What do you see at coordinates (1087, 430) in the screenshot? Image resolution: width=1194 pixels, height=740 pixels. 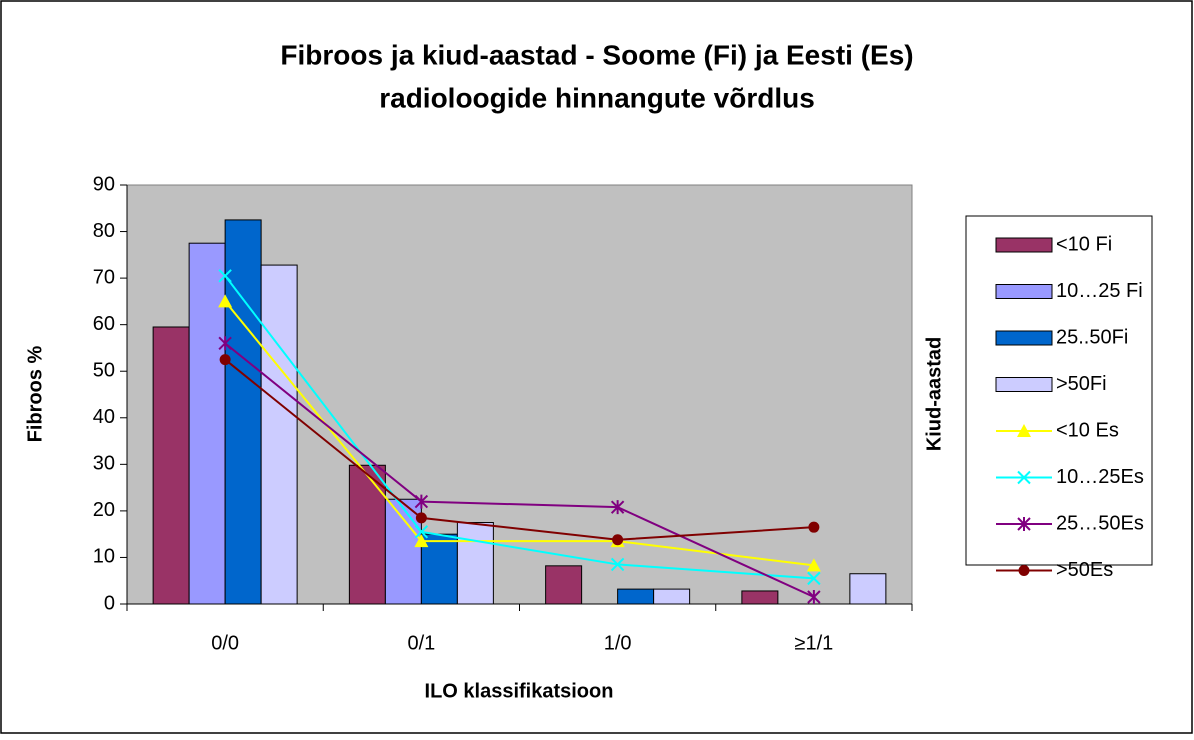 I see `legend-label: <10 Es` at bounding box center [1087, 430].